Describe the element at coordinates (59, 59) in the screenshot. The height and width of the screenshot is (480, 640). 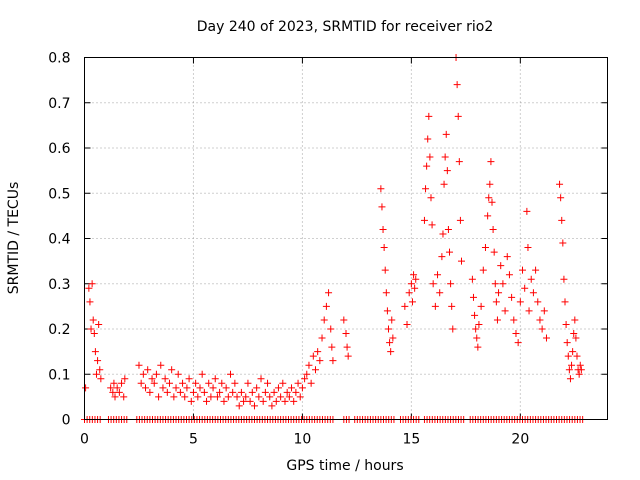
I see `y-tick-label: 0.8` at that location.